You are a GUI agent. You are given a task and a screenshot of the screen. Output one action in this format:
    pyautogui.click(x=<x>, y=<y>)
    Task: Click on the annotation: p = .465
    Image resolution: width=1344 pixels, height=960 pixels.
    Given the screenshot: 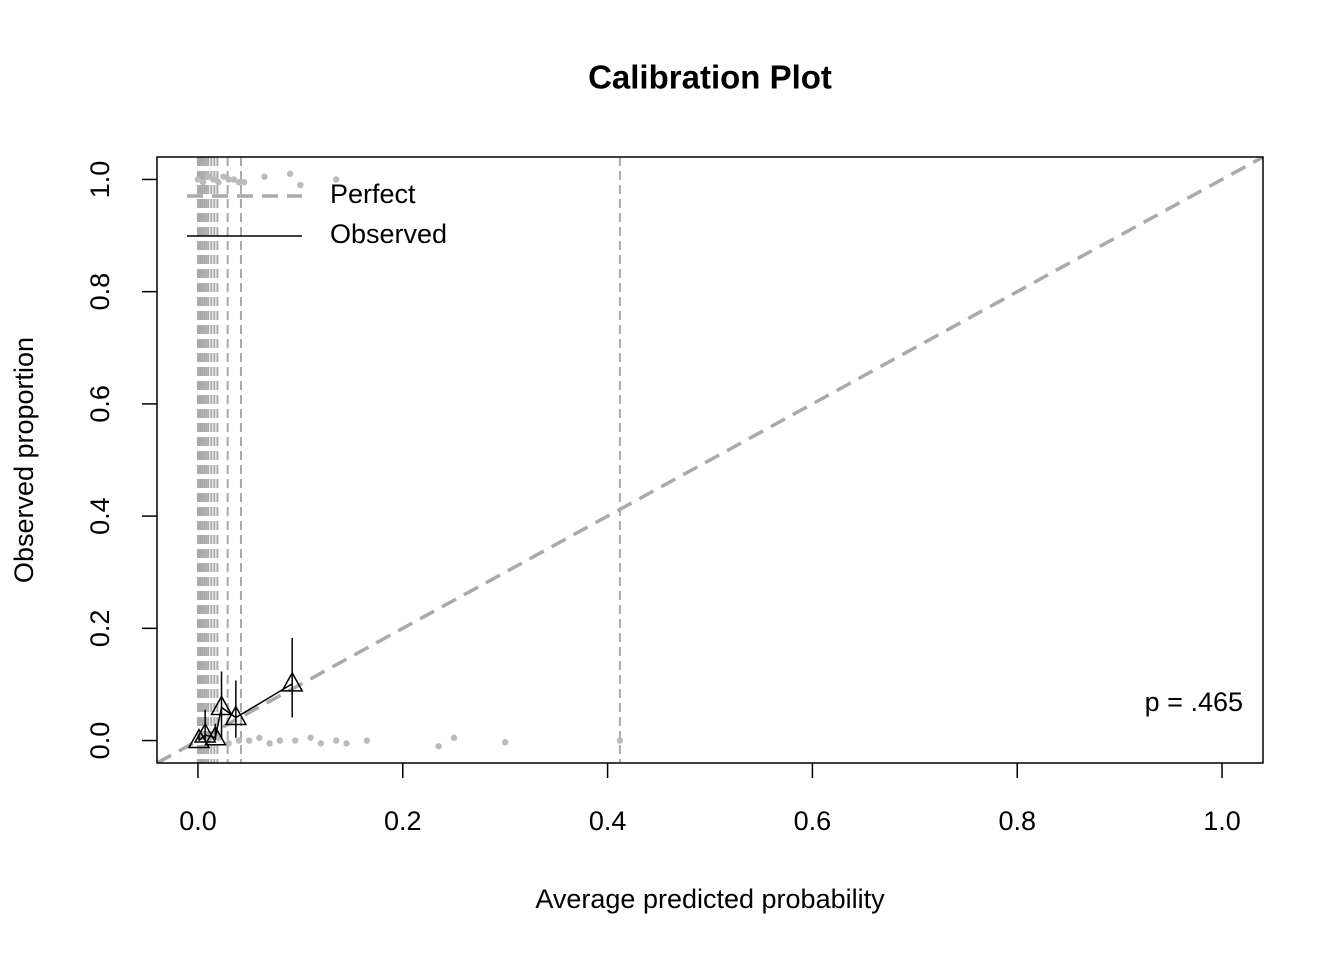 What is the action you would take?
    pyautogui.click(x=1194, y=702)
    